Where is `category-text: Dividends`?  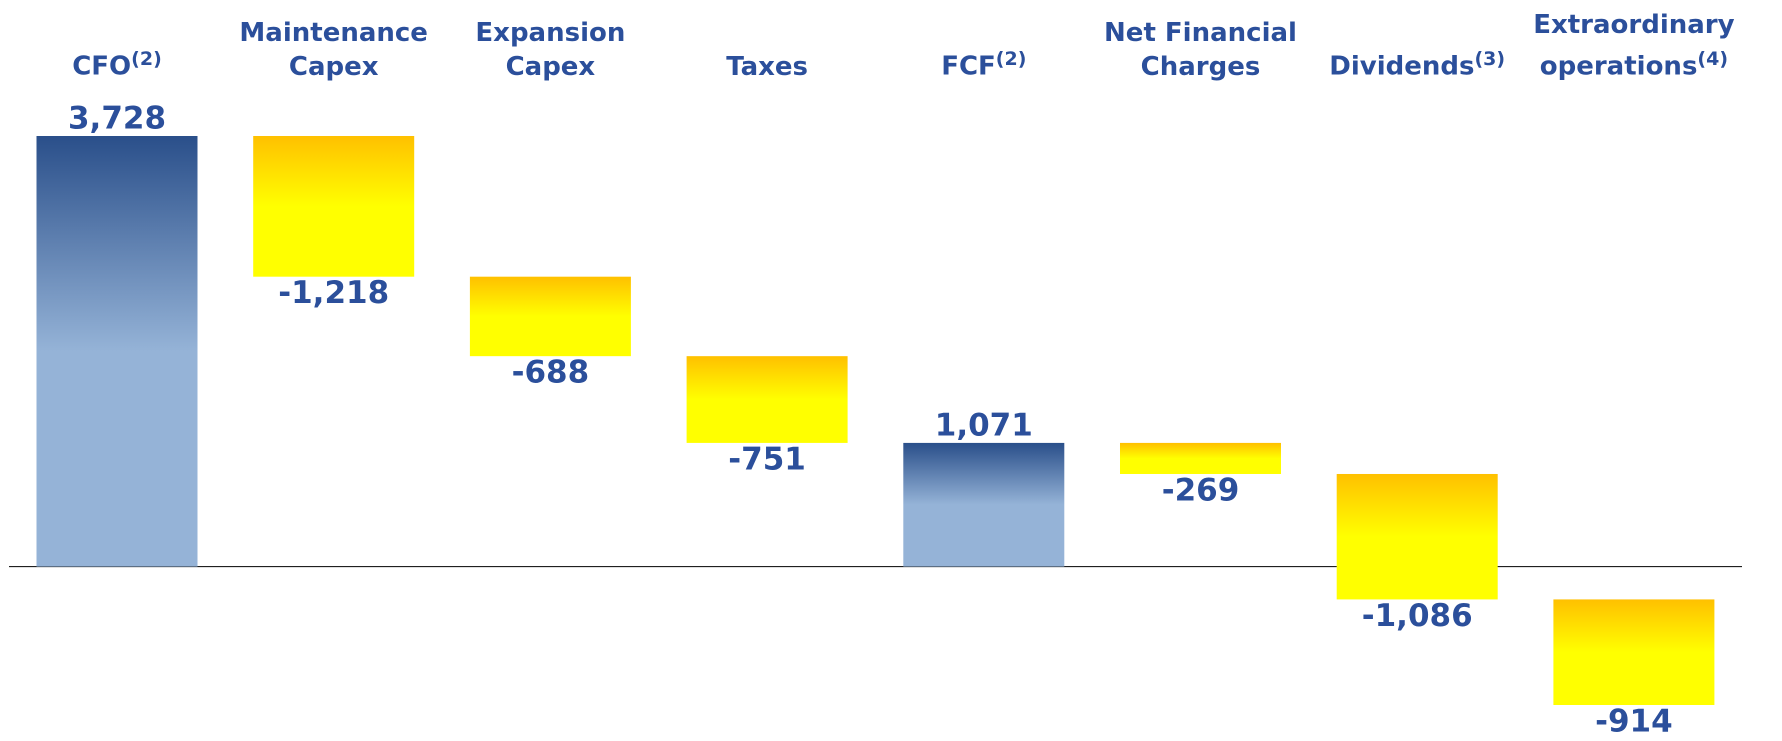 category-text: Dividends is located at coordinates (1402, 67).